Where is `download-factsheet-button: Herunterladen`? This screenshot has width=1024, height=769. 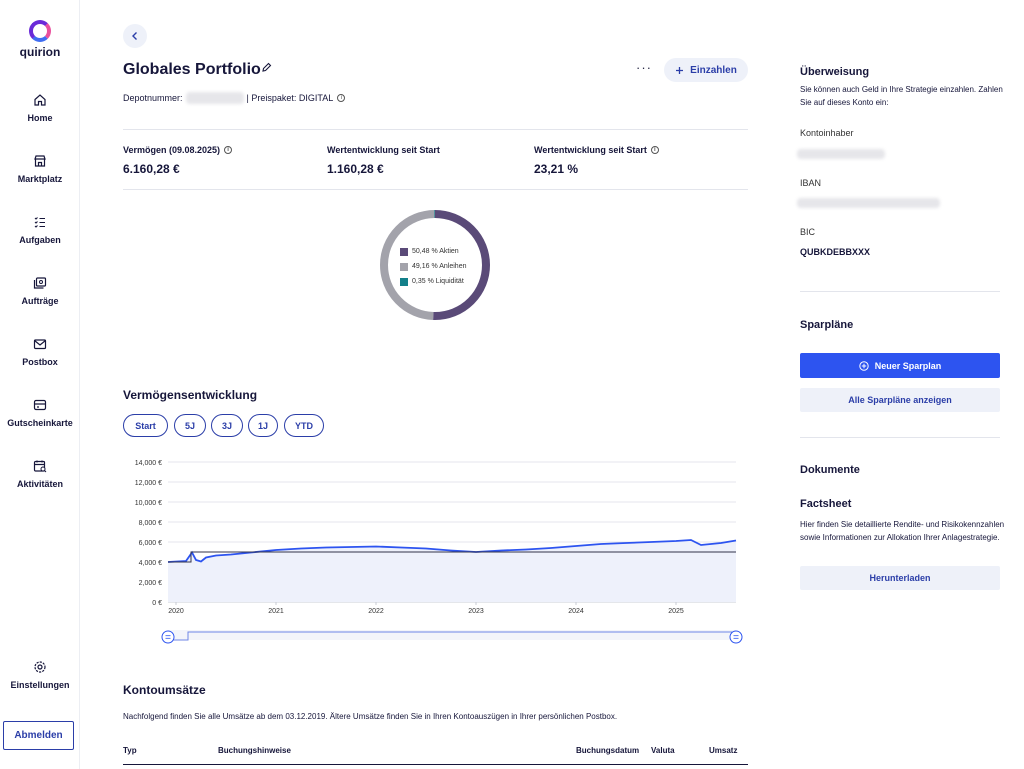 download-factsheet-button: Herunterladen is located at coordinates (900, 578).